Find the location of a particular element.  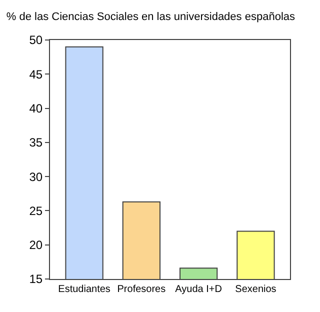

x-tick-label: Sexenios is located at coordinates (255, 289).